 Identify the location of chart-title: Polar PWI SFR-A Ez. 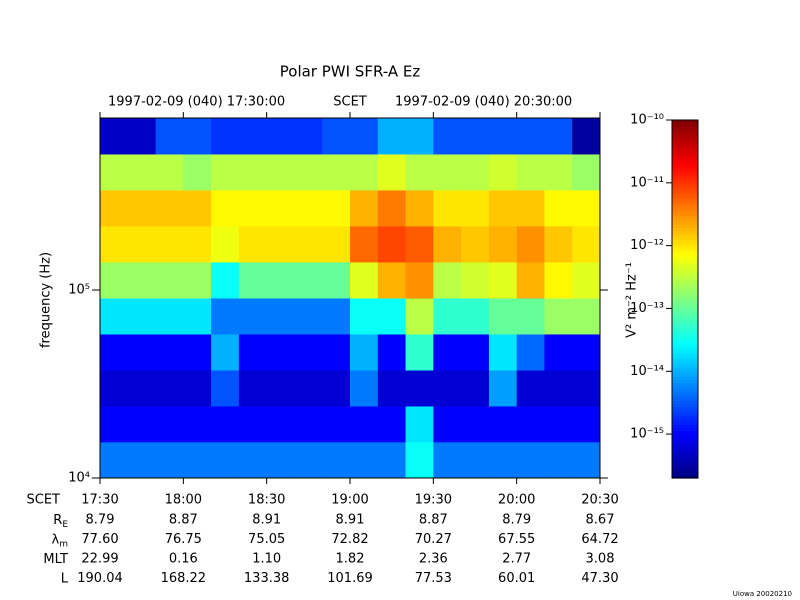
(350, 72).